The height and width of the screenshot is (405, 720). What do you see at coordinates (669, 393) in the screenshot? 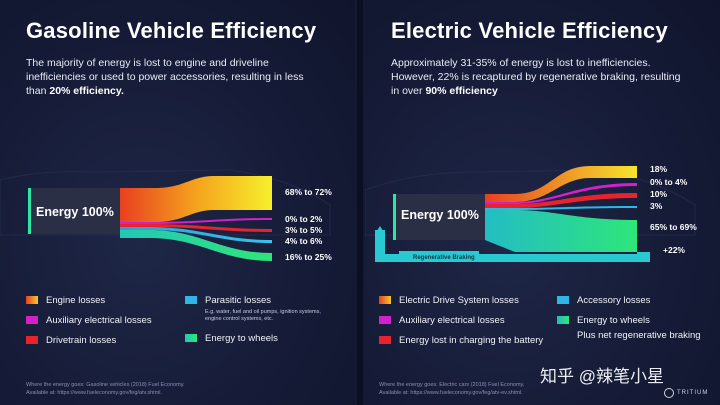
I see `logo-icon` at bounding box center [669, 393].